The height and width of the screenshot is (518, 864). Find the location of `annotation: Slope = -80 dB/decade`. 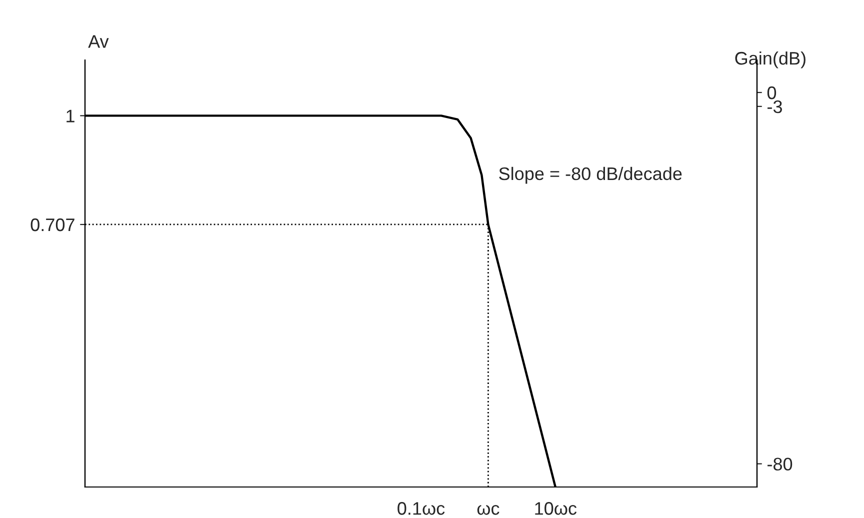

annotation: Slope = -80 dB/decade is located at coordinates (590, 175).